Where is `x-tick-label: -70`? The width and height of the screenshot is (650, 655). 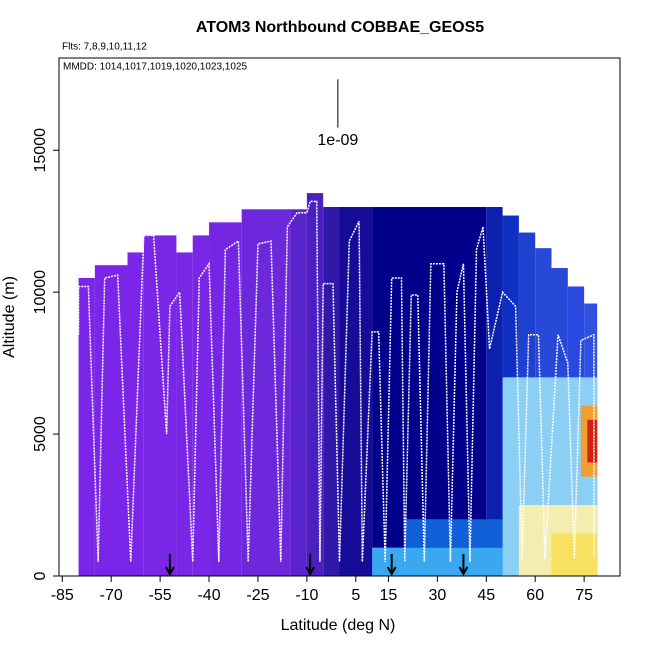 x-tick-label: -70 is located at coordinates (111, 595).